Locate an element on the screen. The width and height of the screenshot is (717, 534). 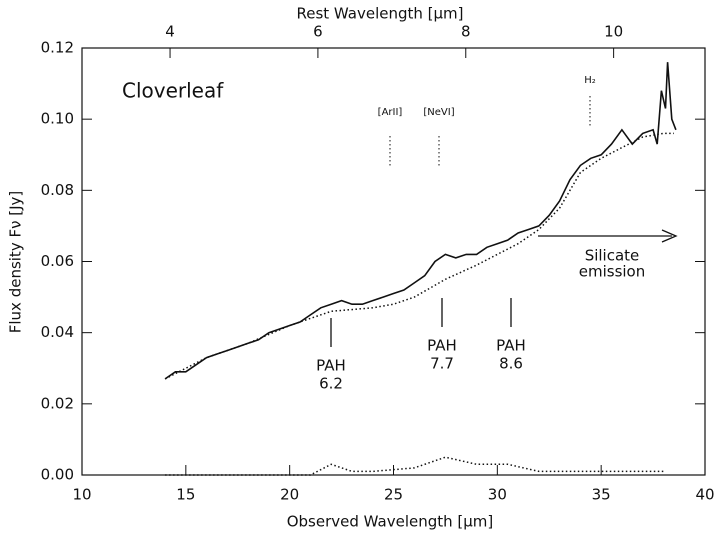
x-tick-label: 40 is located at coordinates (704, 495).